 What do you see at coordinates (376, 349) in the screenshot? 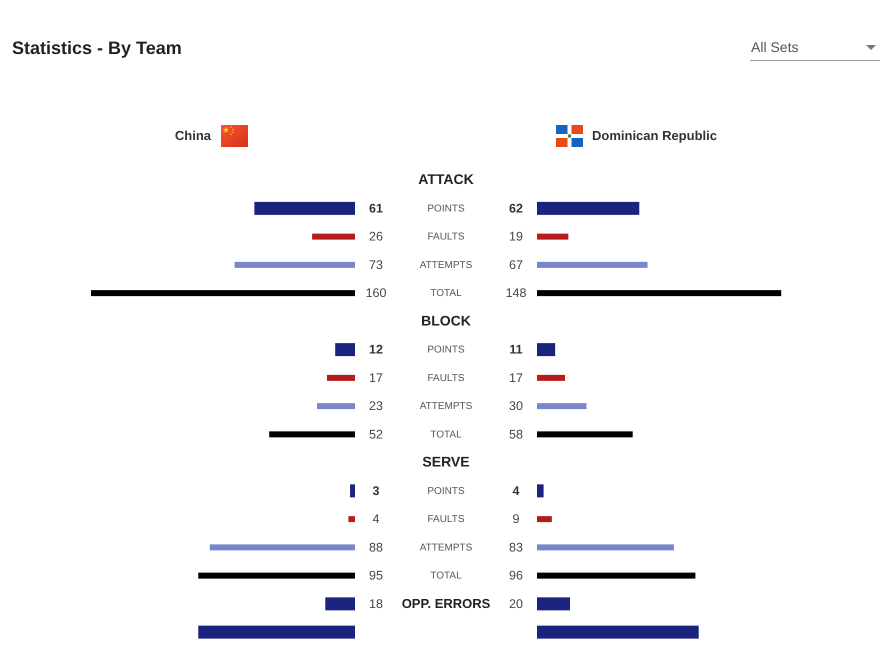
I see `data-label: 12` at bounding box center [376, 349].